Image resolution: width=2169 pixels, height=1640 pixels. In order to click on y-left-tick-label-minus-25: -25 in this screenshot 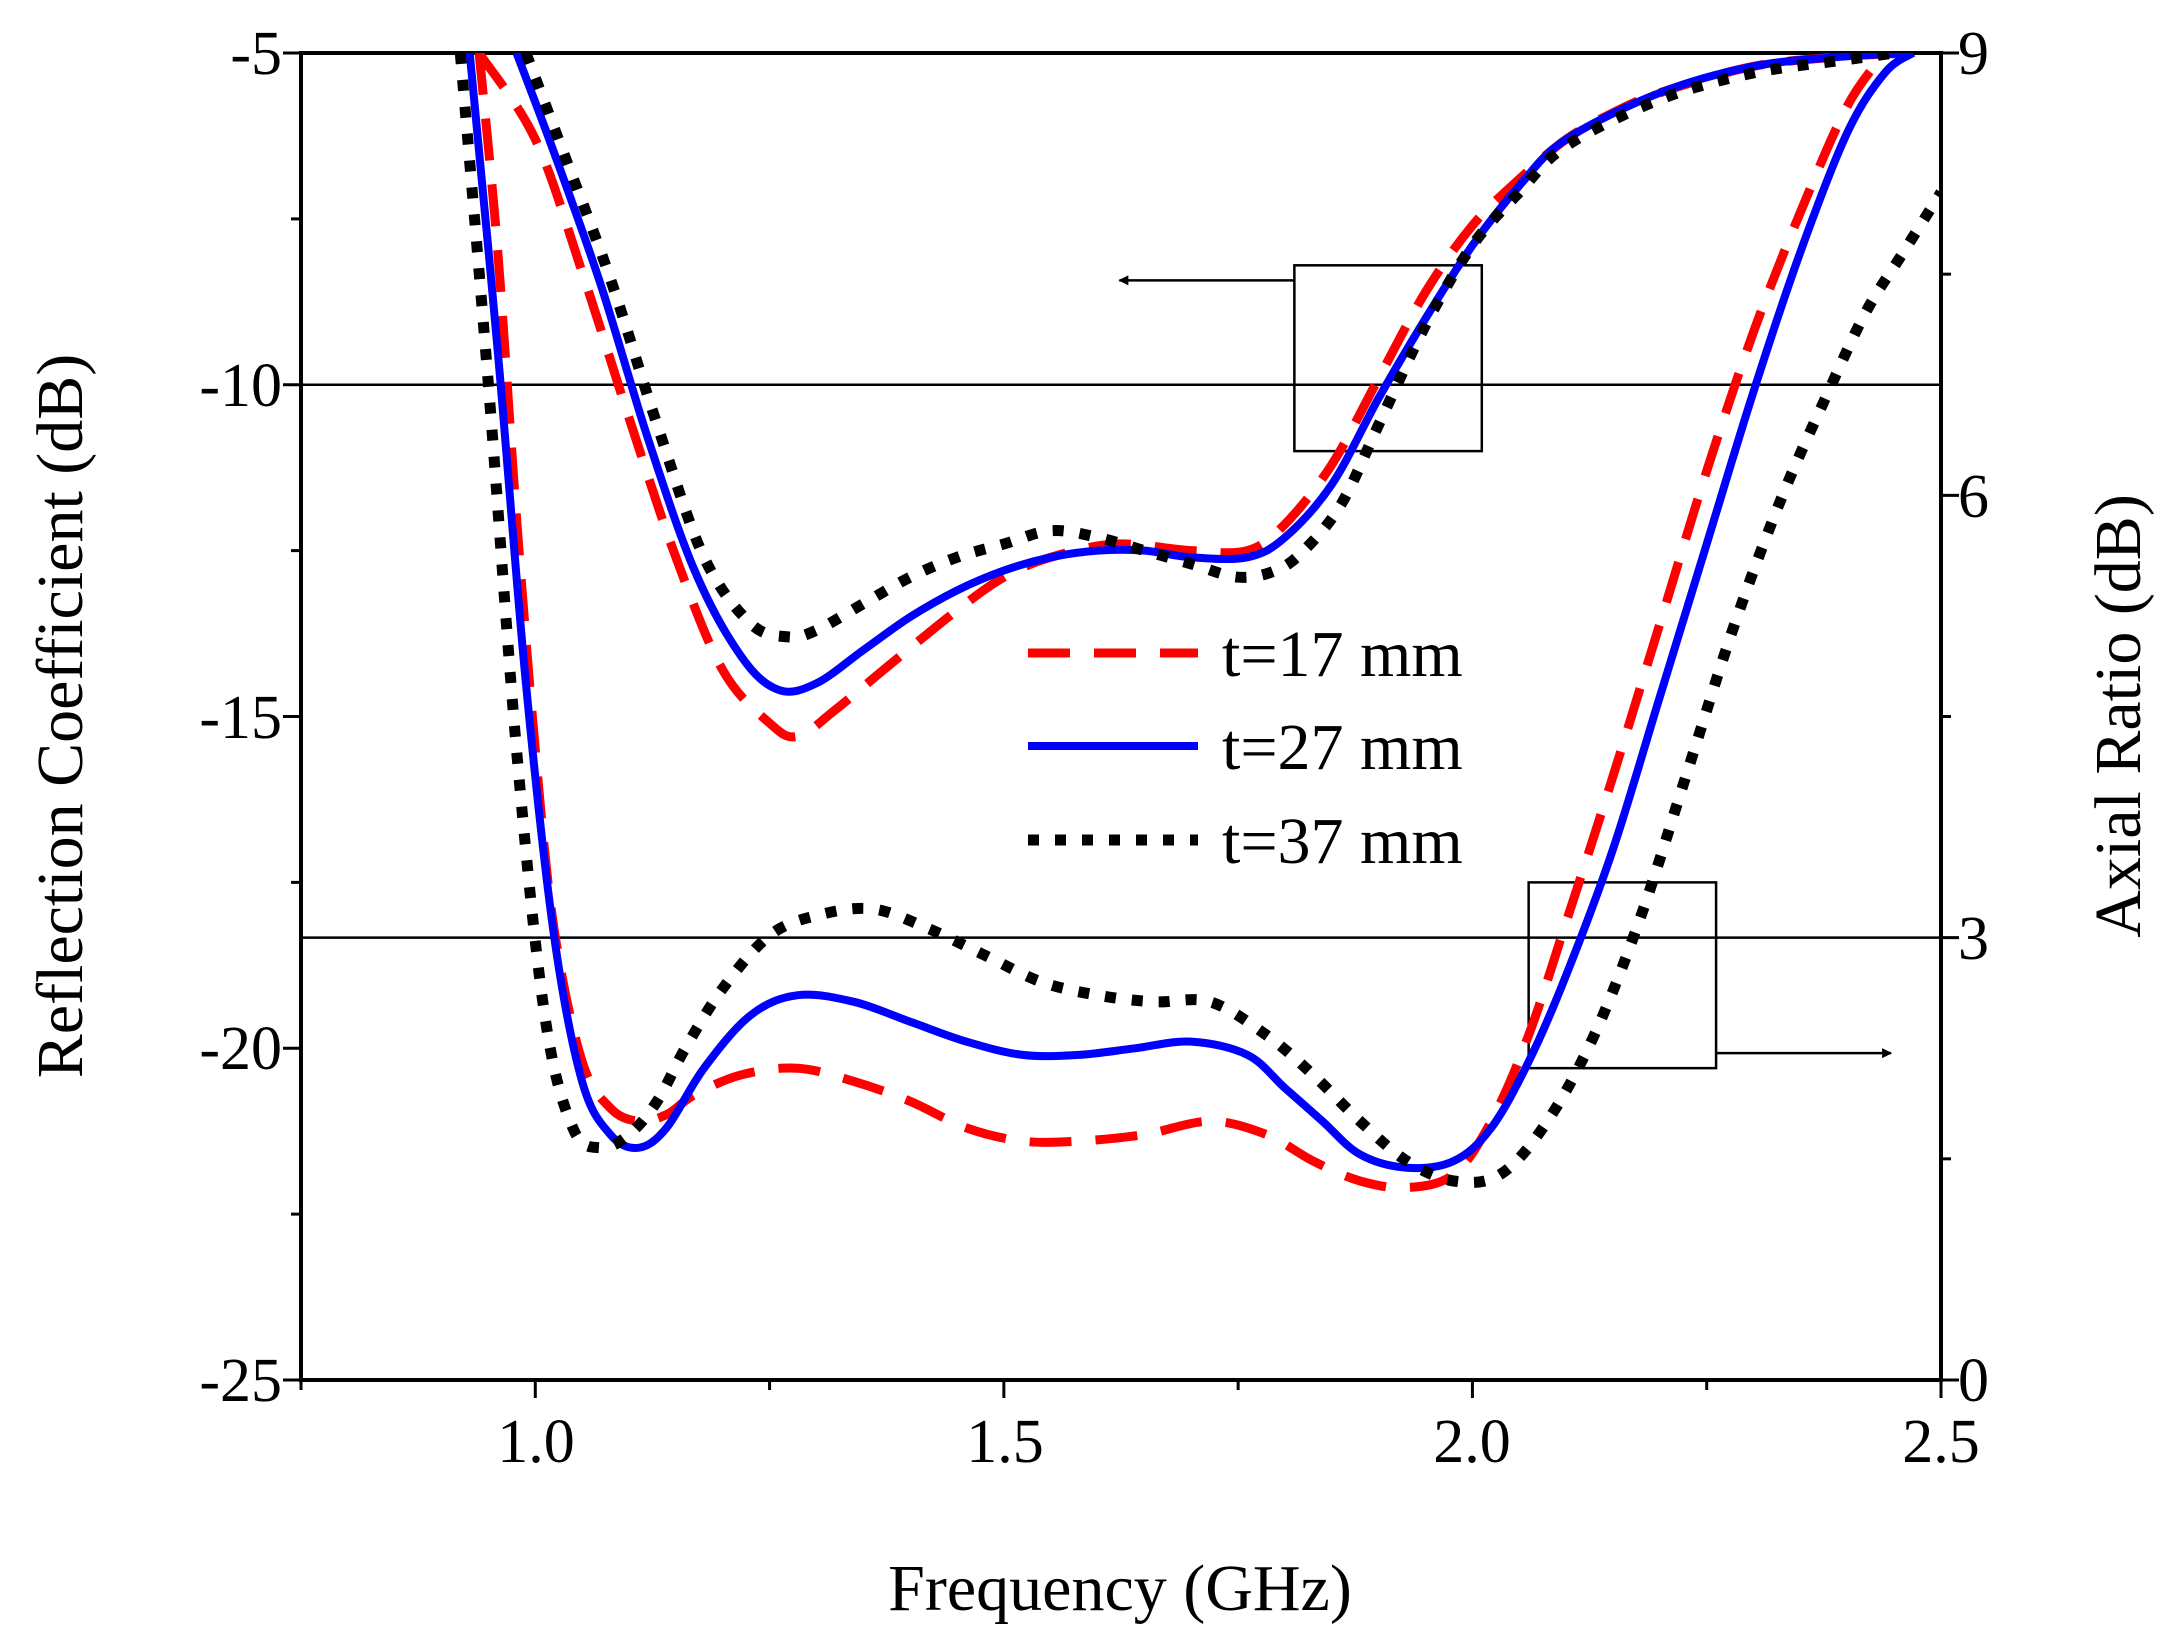, I will do `click(240, 1381)`.